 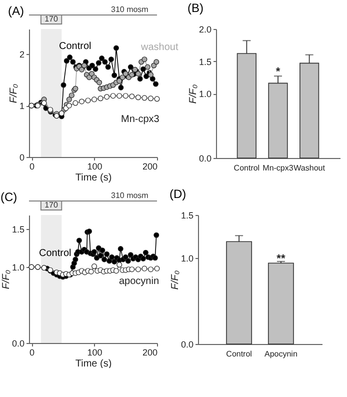 What do you see at coordinates (281, 258) in the screenshot?
I see `annotation: **` at bounding box center [281, 258].